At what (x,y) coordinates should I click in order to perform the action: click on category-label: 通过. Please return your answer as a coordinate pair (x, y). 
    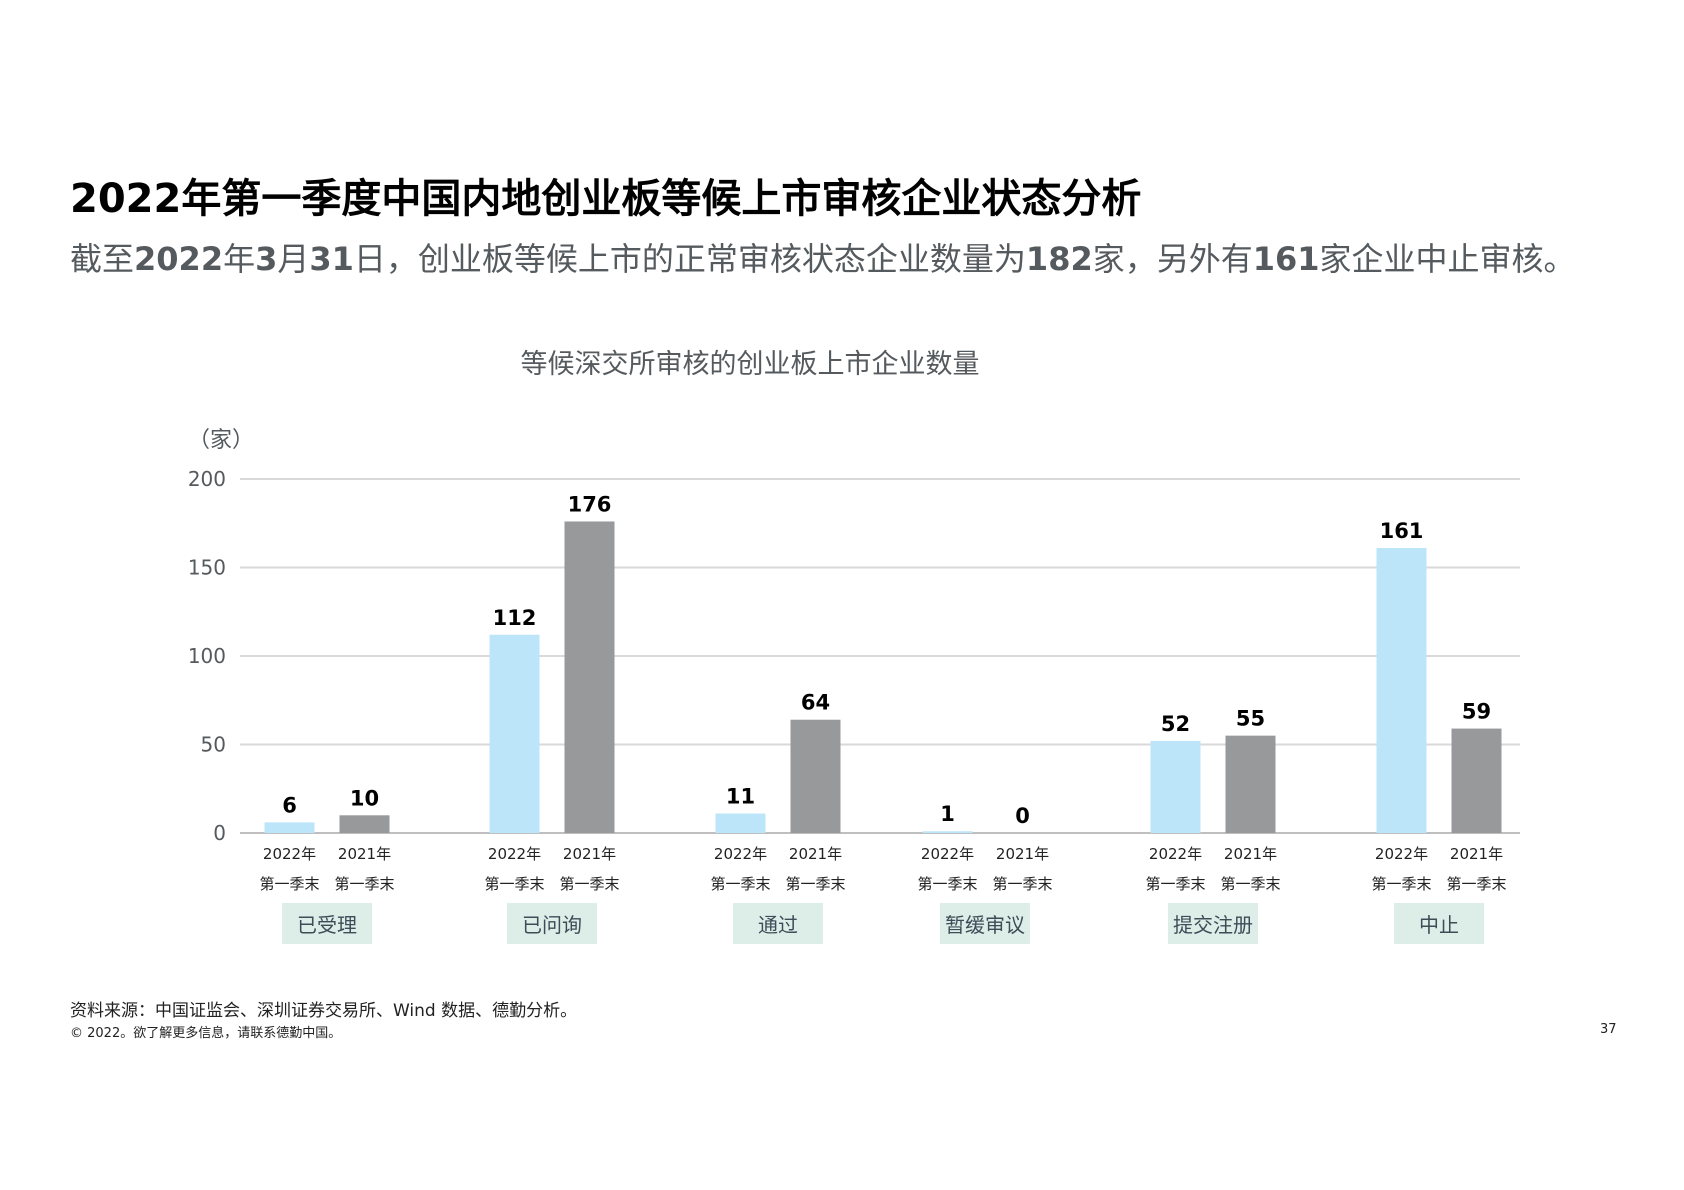
    Looking at the image, I should click on (778, 925).